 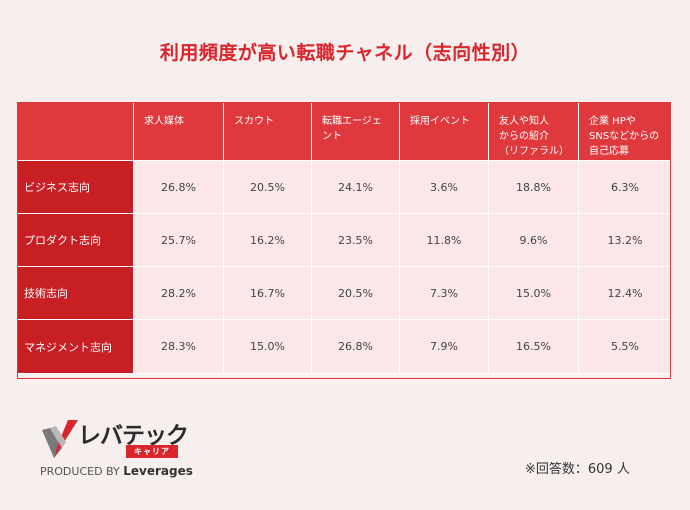 I want to click on logo-wordmark: レバテック, so click(x=133, y=436).